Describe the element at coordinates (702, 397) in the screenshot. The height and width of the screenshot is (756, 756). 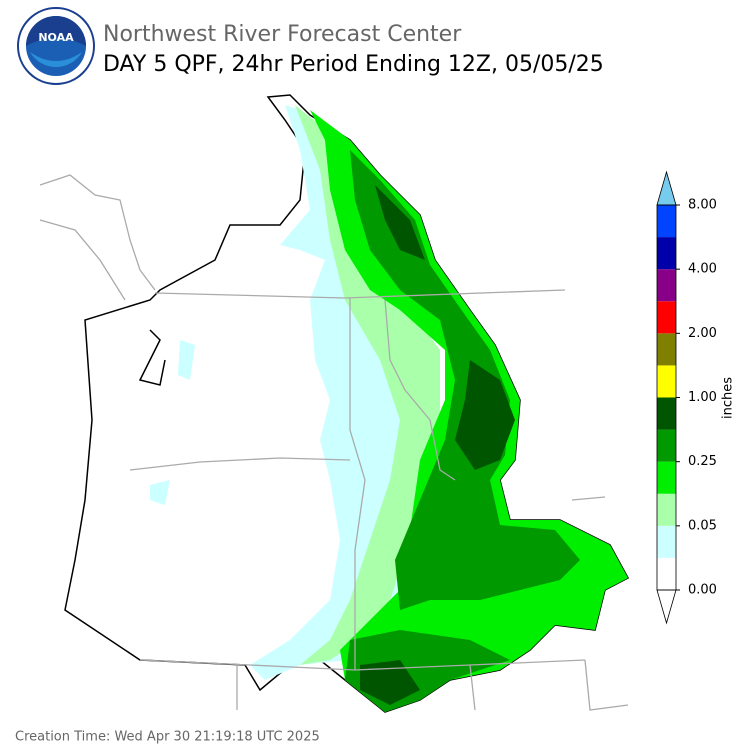
I see `colorbar-tick-label: 1.00` at that location.